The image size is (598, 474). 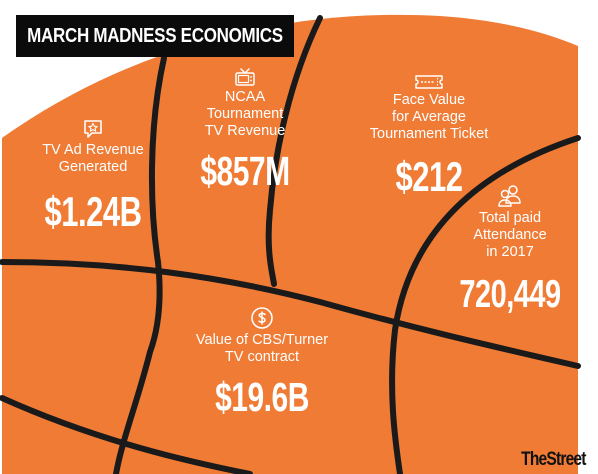 I want to click on dollar-coin-icon, so click(x=262, y=318).